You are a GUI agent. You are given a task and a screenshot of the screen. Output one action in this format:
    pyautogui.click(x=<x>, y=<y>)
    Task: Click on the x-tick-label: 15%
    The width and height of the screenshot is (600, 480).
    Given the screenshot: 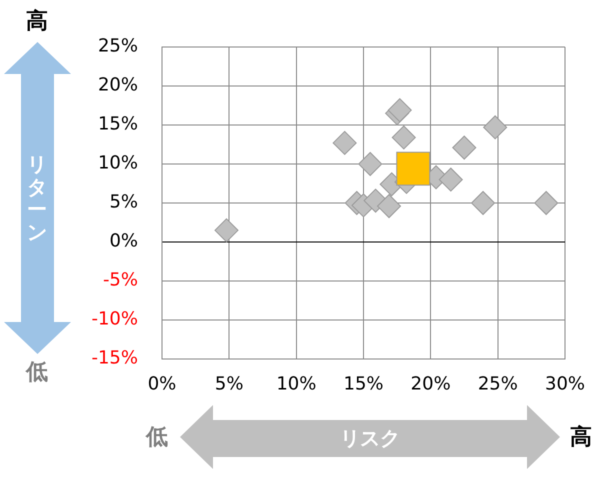 What is the action you would take?
    pyautogui.click(x=363, y=383)
    